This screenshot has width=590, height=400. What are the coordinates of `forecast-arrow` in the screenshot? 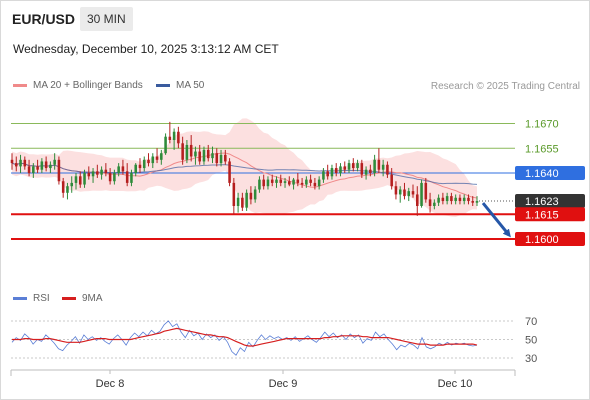 It's located at (496, 220).